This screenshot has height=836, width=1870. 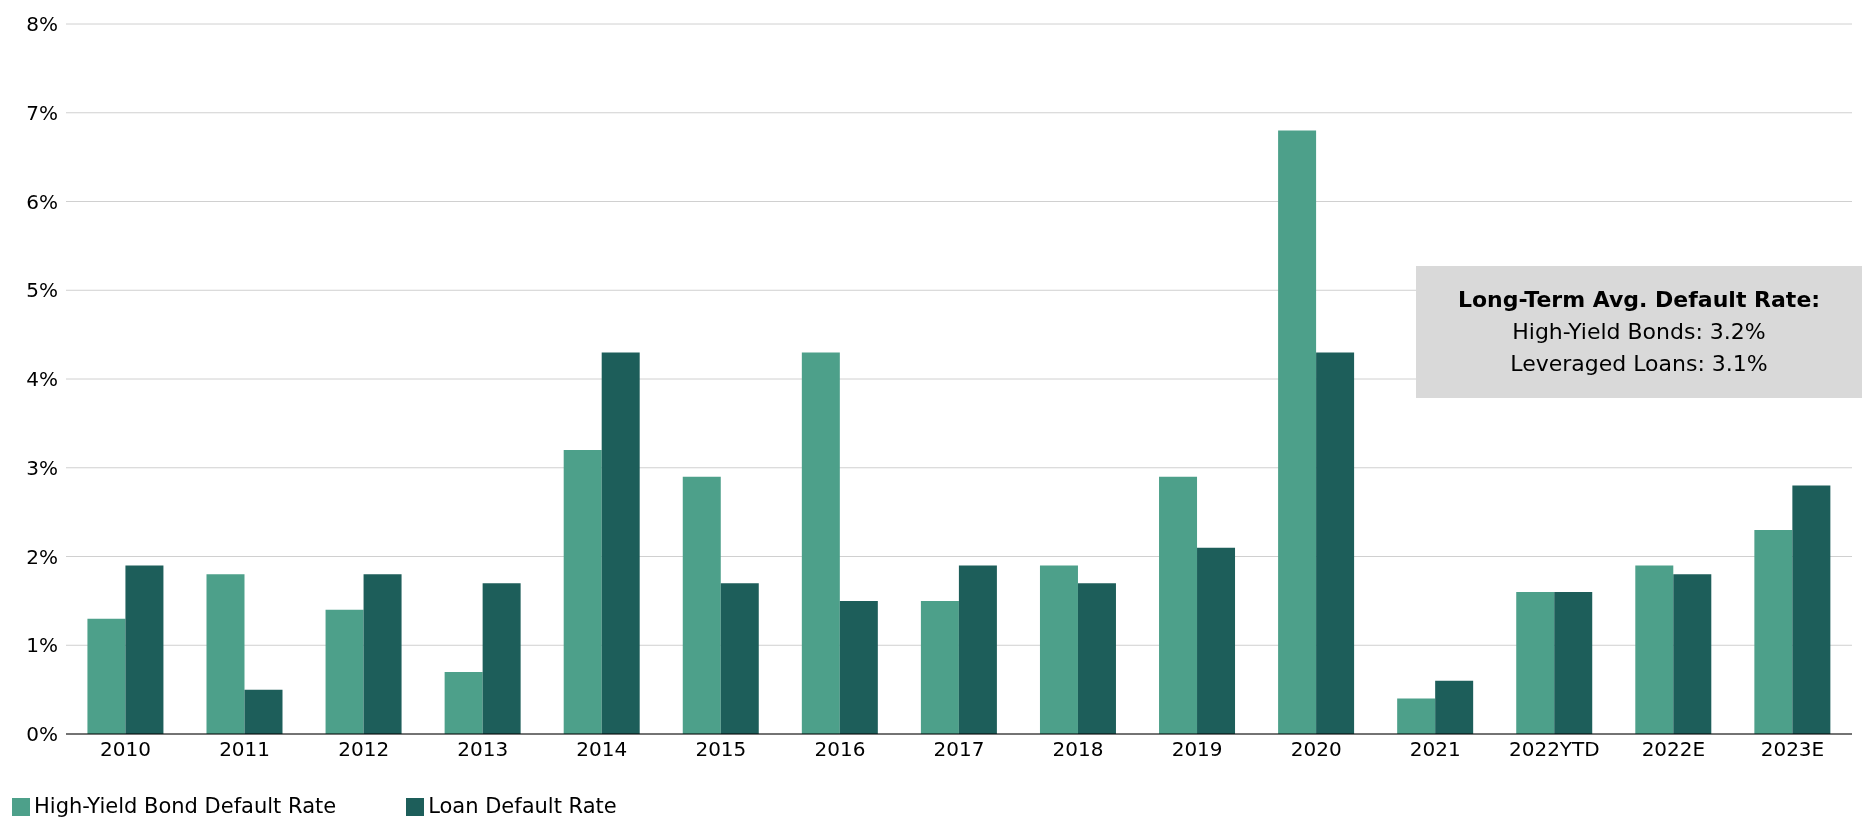 What do you see at coordinates (1078, 749) in the screenshot?
I see `x-tick-label: 2018` at bounding box center [1078, 749].